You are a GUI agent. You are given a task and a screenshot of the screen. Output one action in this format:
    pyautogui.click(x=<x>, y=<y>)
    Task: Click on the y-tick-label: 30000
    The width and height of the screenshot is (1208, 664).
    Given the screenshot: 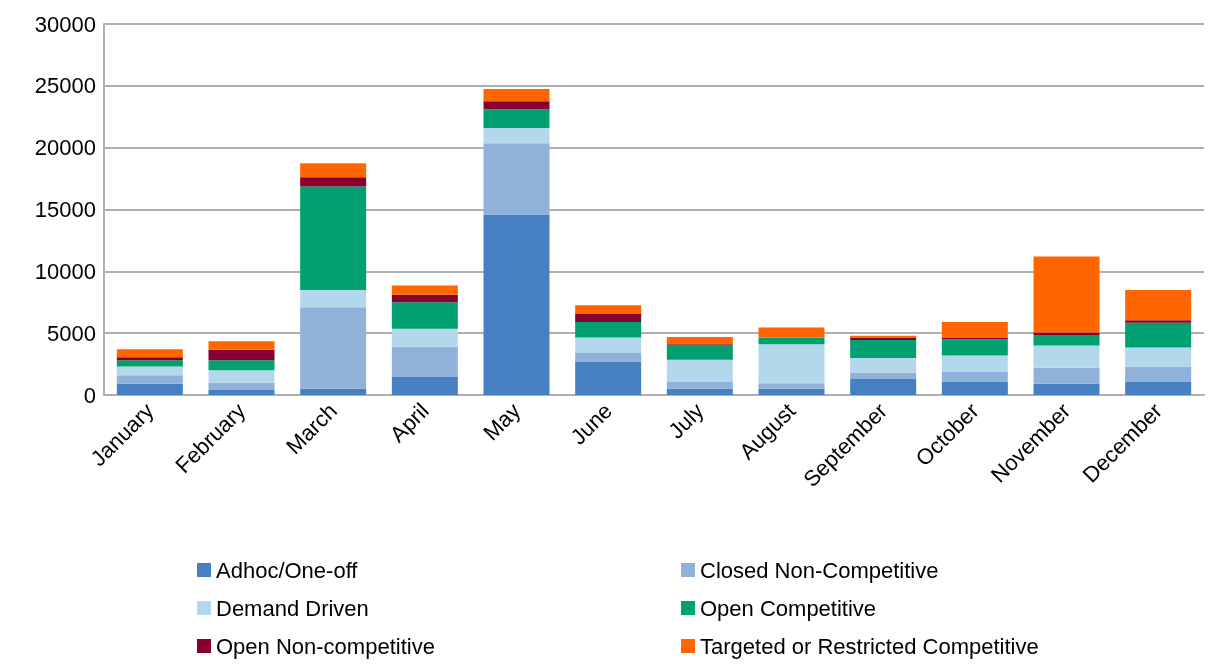 What is the action you would take?
    pyautogui.click(x=65, y=24)
    